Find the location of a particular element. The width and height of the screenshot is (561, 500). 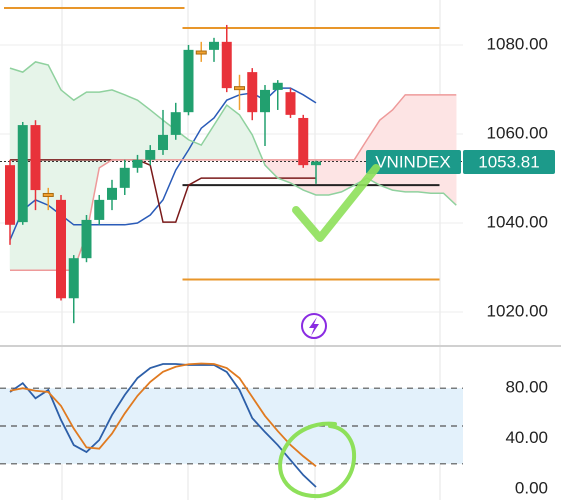

price-tag: VNINDEX 1053.81 is located at coordinates (460, 162).